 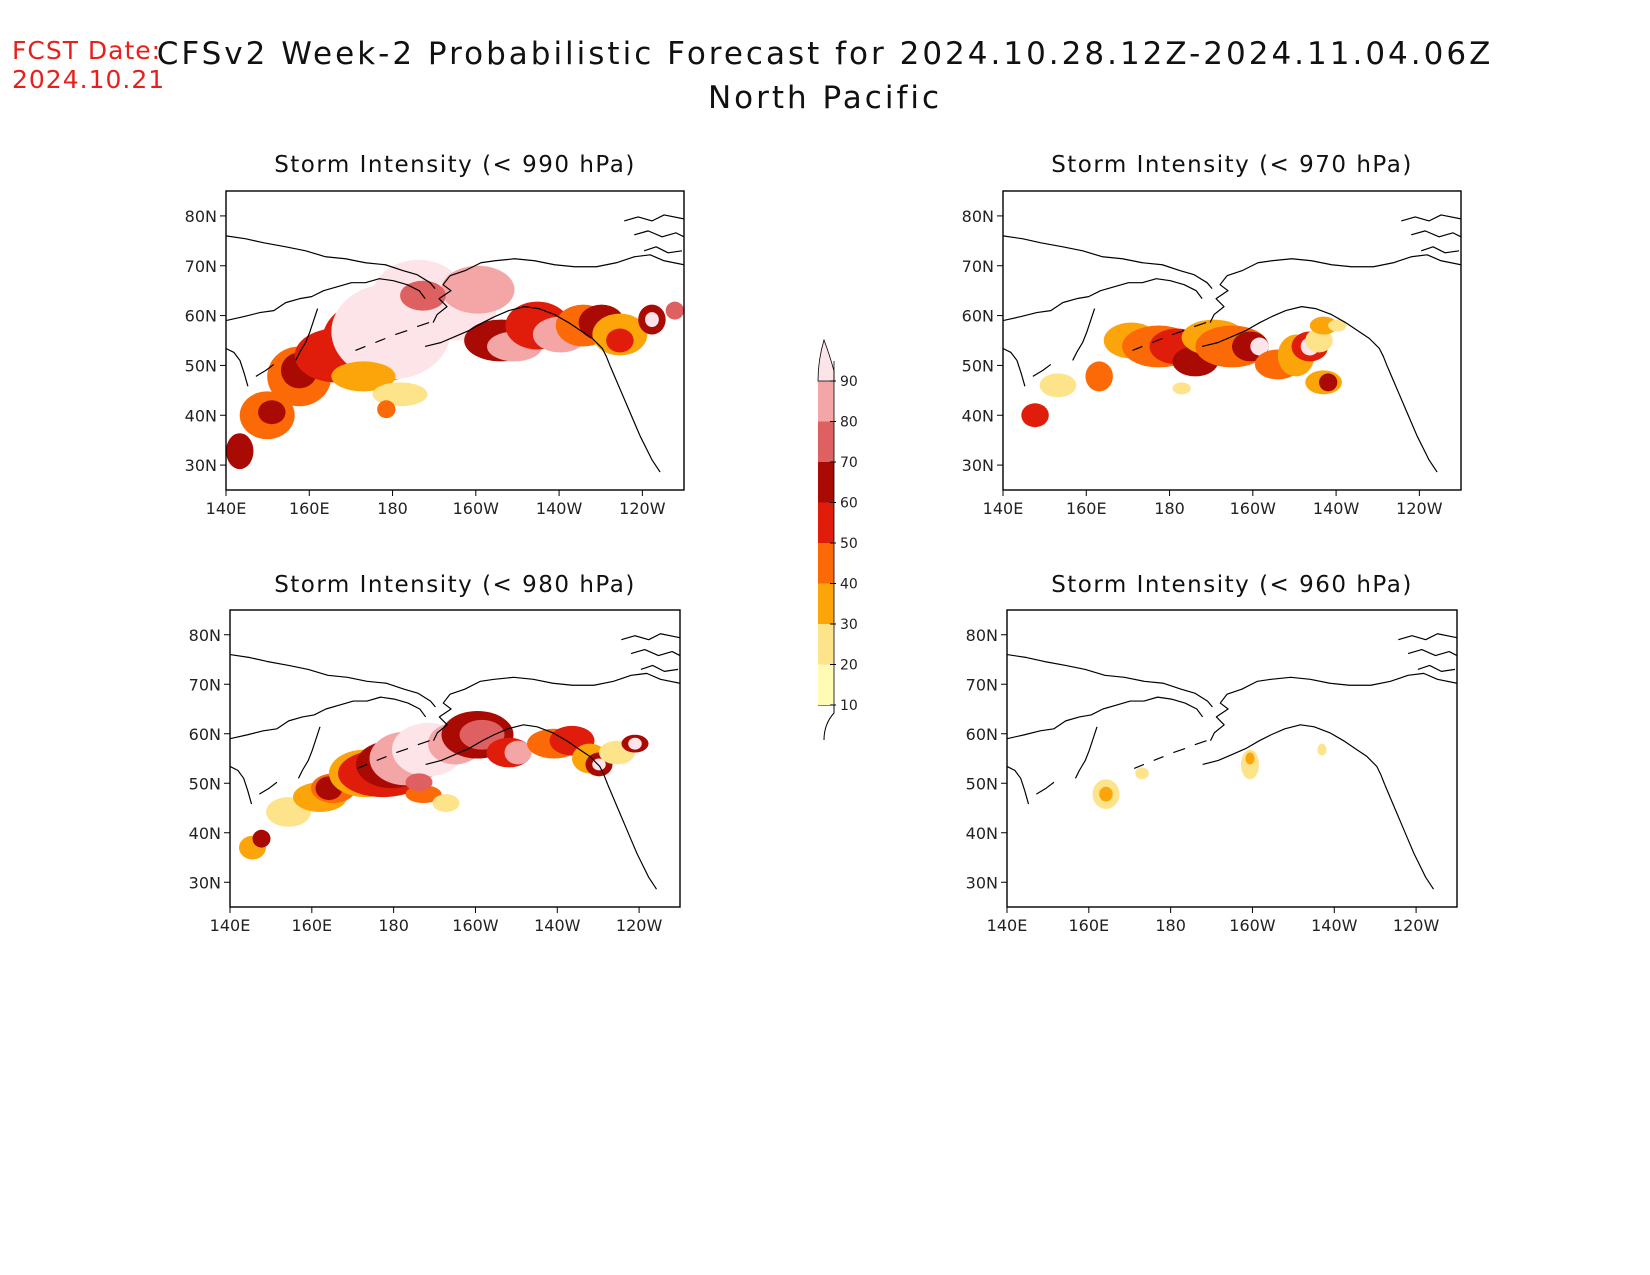 What do you see at coordinates (825, 98) in the screenshot?
I see `title-line-2: North Pacific` at bounding box center [825, 98].